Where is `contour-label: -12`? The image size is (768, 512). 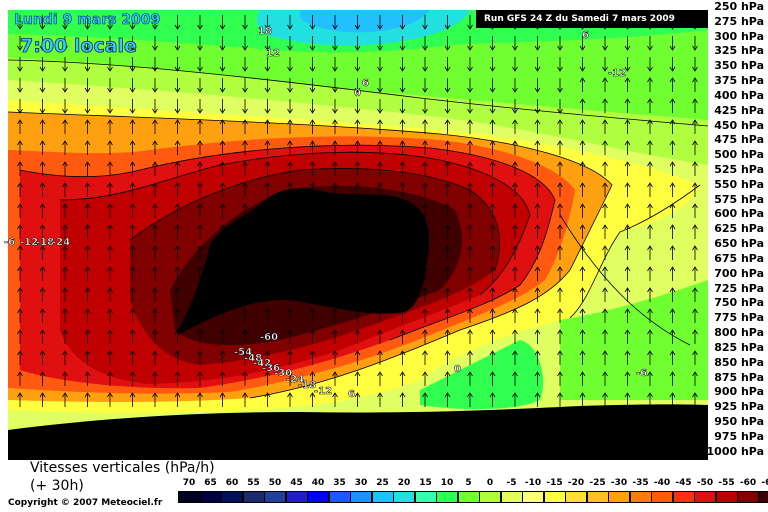
contour-label: -12 is located at coordinates (29, 242).